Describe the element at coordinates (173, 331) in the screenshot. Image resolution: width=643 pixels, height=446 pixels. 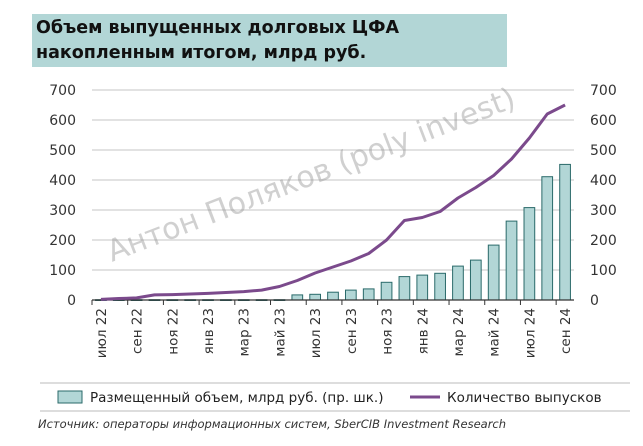
I see `x-tick-label: ноя 22` at that location.